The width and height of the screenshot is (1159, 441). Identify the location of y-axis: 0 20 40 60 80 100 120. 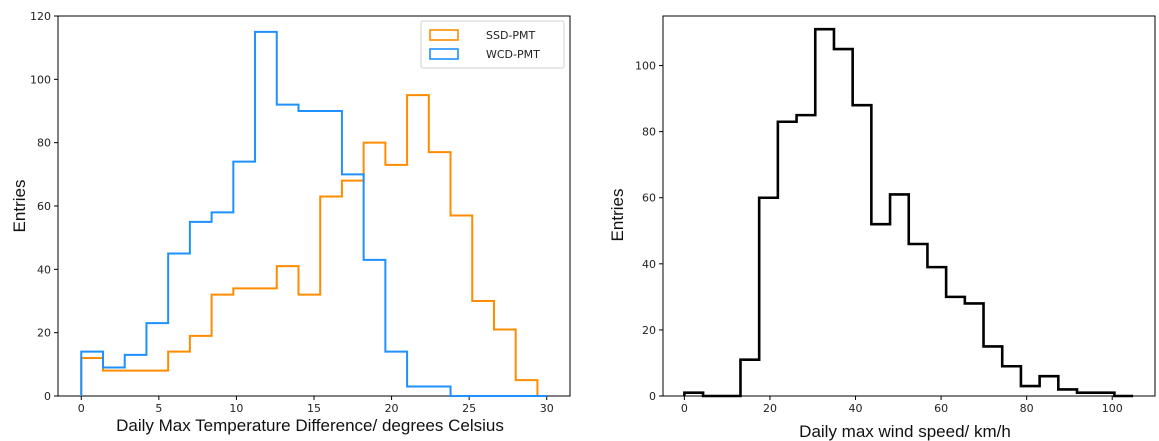
(44, 206).